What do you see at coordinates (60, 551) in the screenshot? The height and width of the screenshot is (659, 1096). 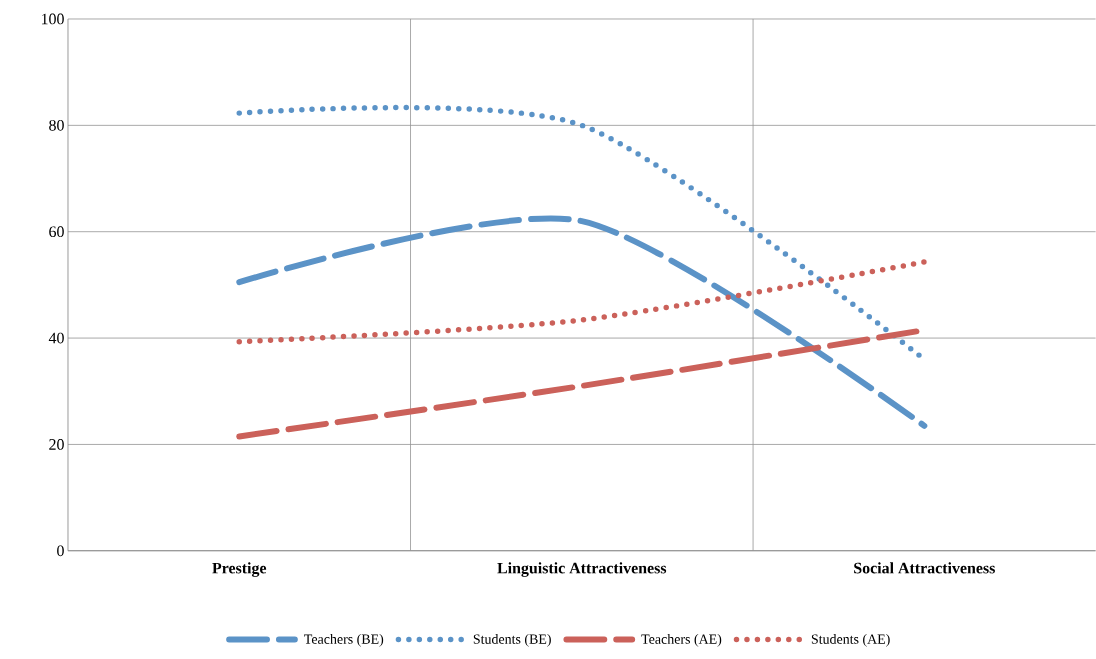 I see `y-tick-label: 0` at bounding box center [60, 551].